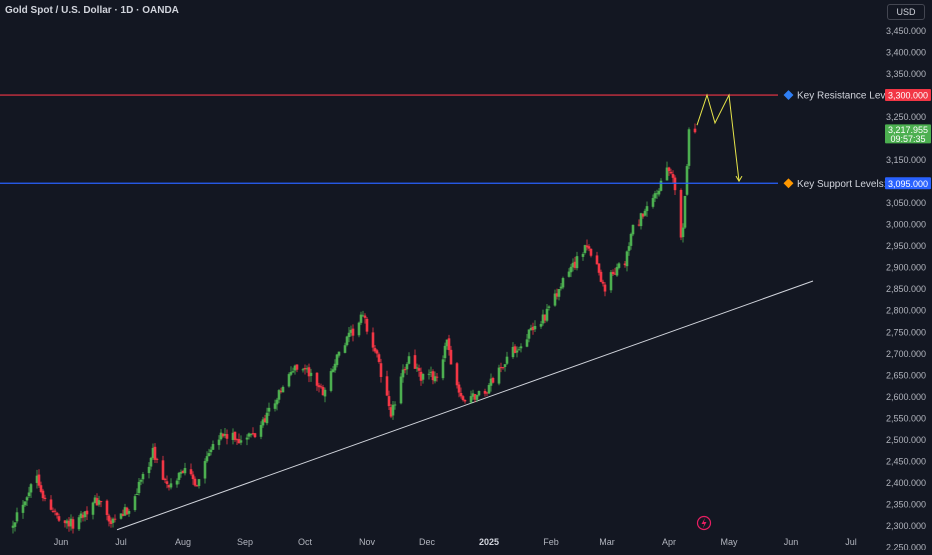  Describe the element at coordinates (906, 289) in the screenshot. I see `y-tick-label: 2,850.000` at that location.